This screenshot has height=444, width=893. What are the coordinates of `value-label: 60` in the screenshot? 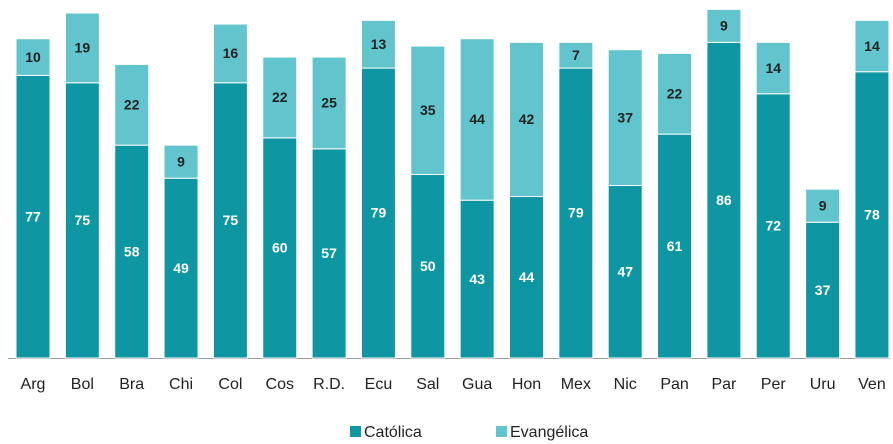 It's located at (280, 248).